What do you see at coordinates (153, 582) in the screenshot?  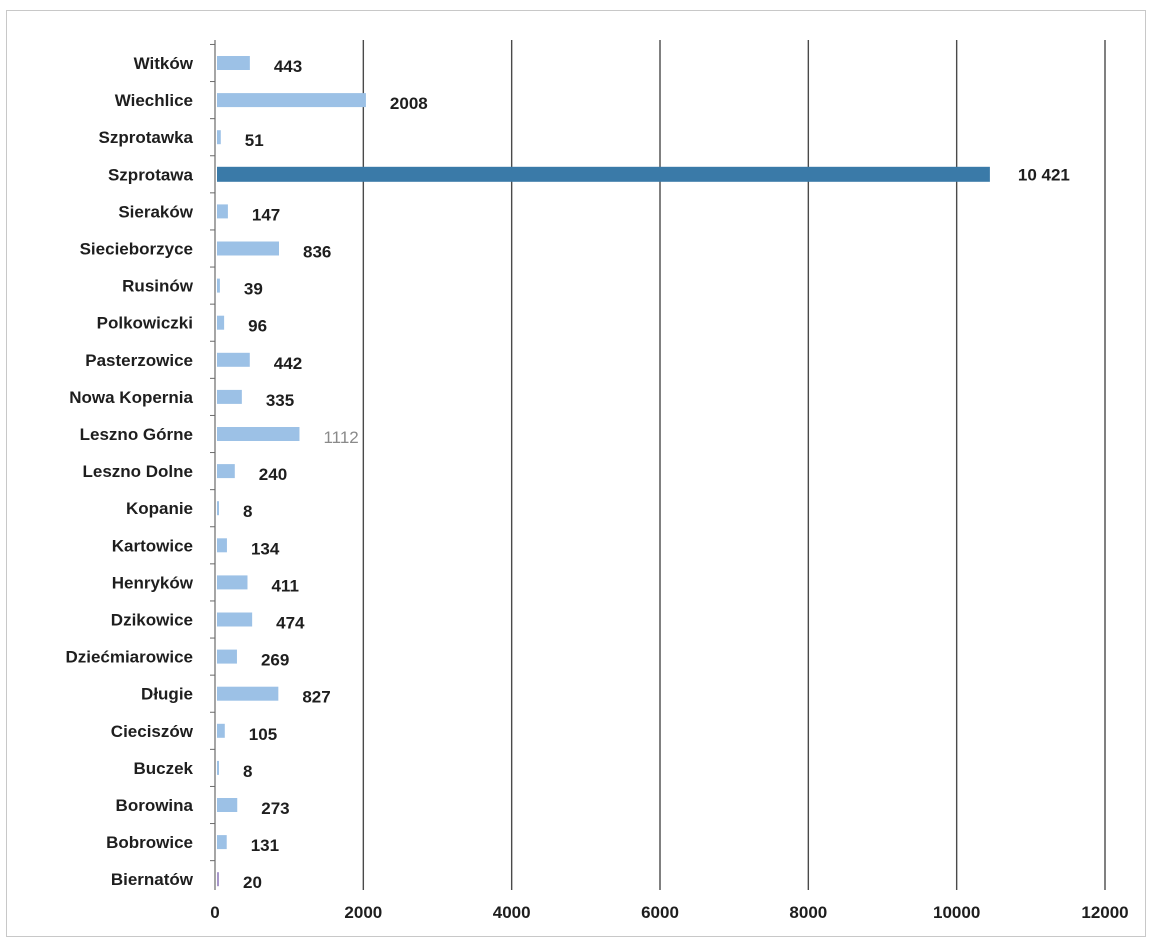 I see `category-label: Henryków` at bounding box center [153, 582].